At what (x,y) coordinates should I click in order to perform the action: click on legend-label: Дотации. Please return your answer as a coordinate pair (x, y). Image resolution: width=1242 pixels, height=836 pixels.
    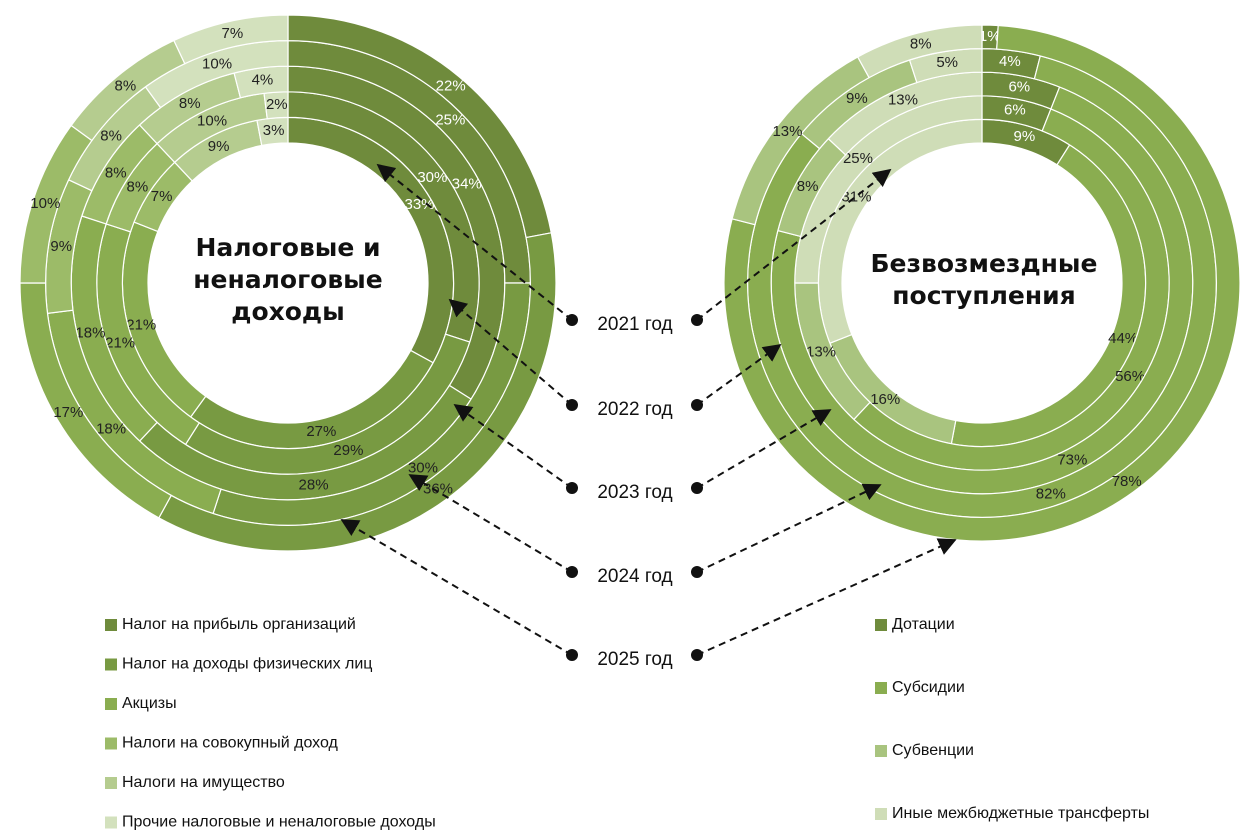
    Looking at the image, I should click on (923, 624).